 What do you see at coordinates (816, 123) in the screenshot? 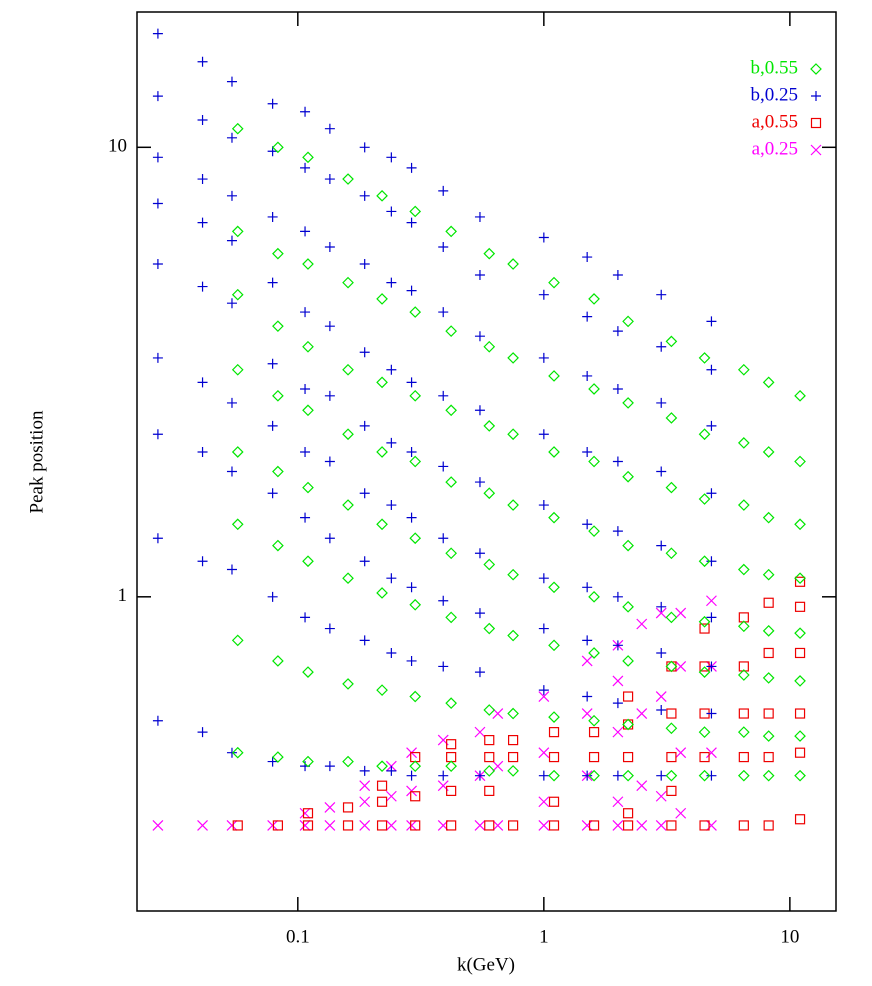
I see `legend-marker` at bounding box center [816, 123].